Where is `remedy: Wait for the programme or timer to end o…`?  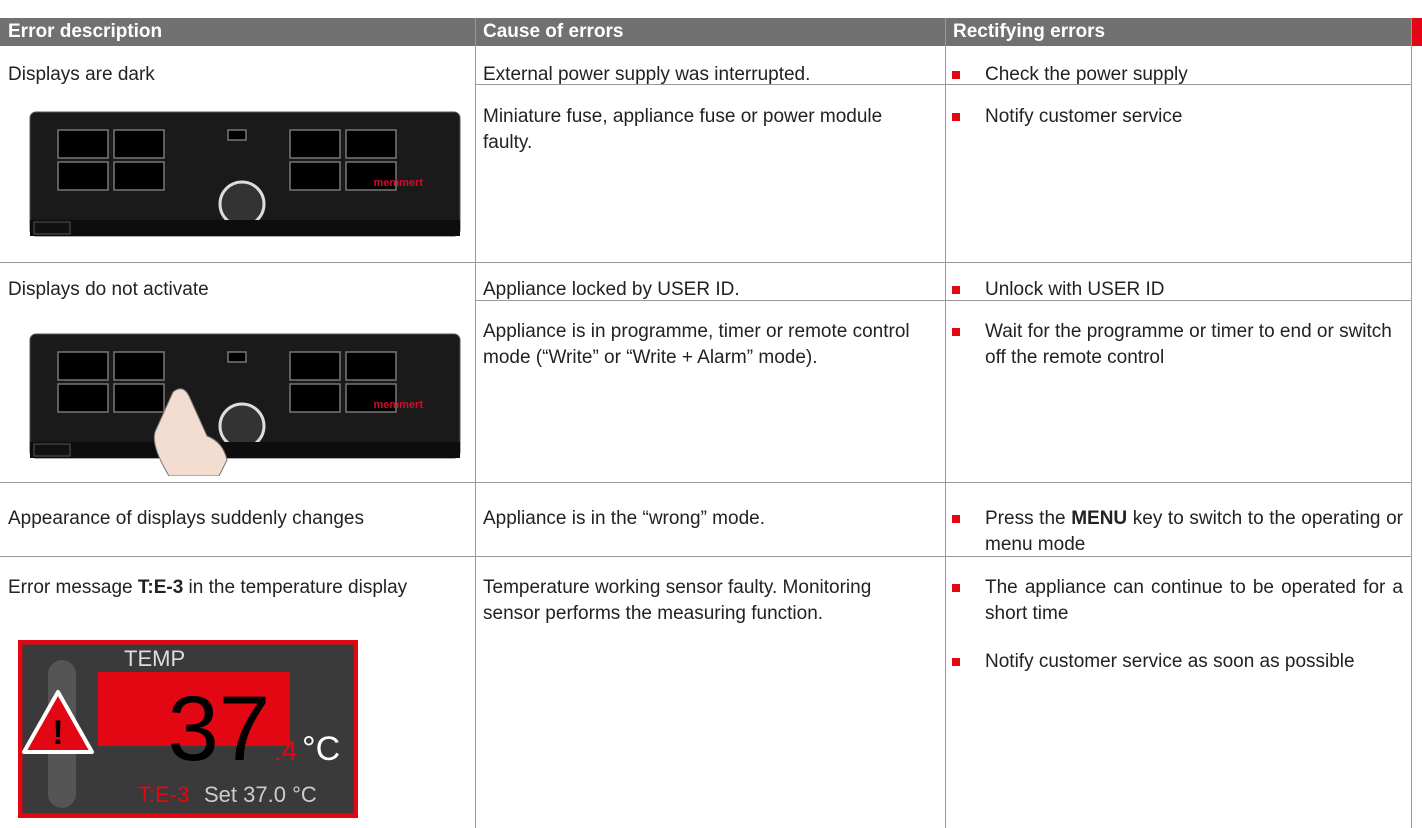 remedy: Wait for the programme or timer to end o… is located at coordinates (1196, 345).